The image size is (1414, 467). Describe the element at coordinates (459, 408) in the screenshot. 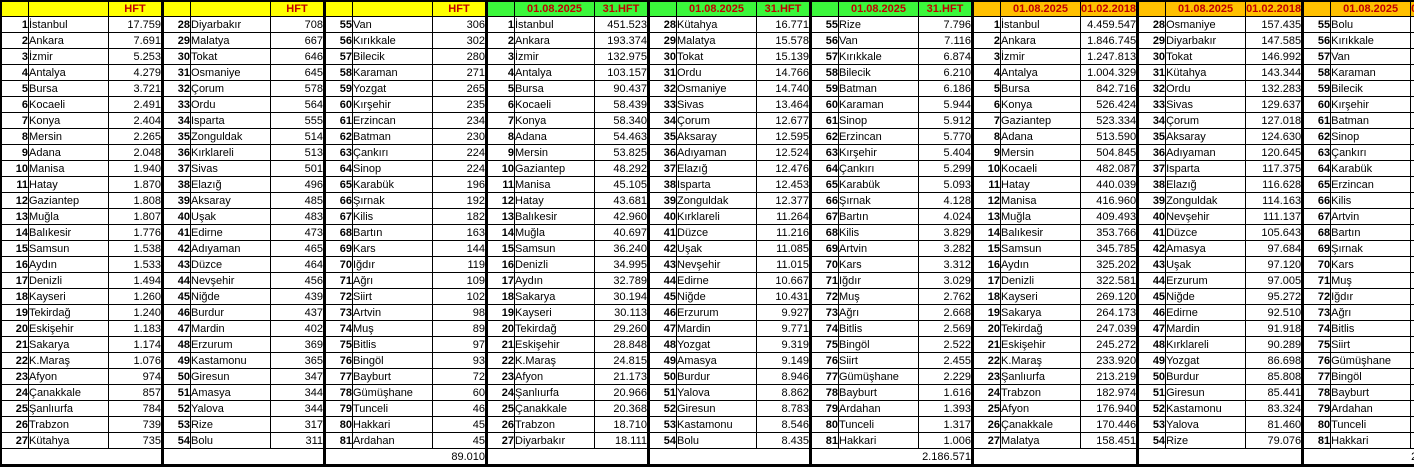

I see `value-cell: 46` at that location.